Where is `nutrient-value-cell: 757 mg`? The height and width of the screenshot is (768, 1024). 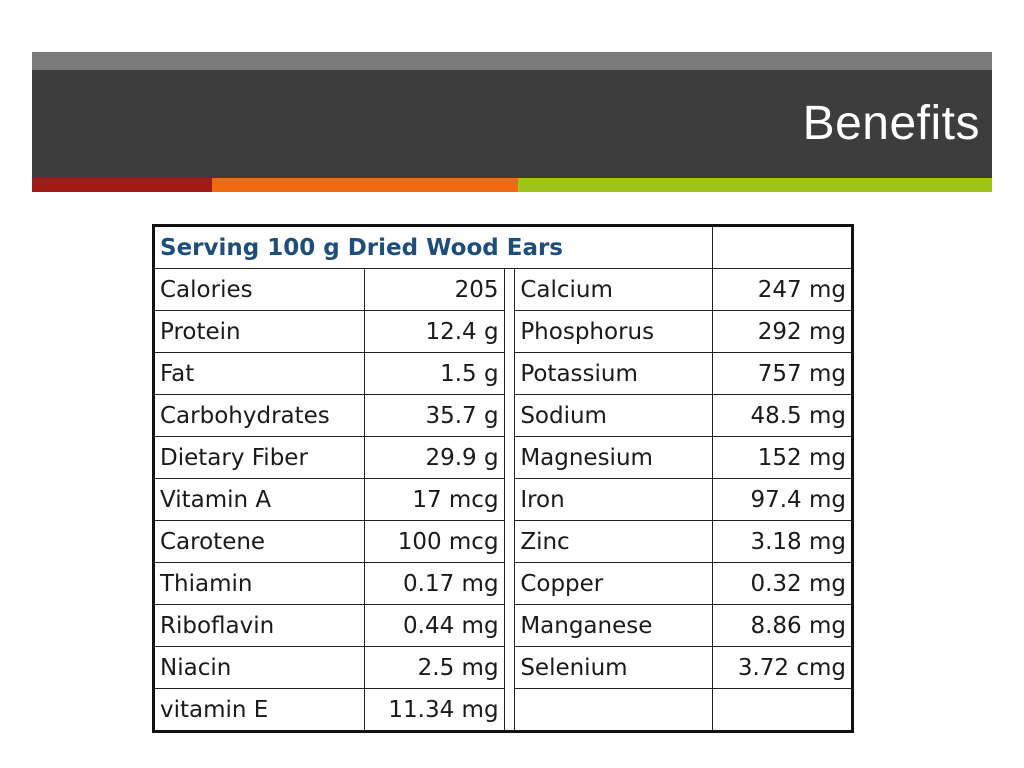 nutrient-value-cell: 757 mg is located at coordinates (782, 373).